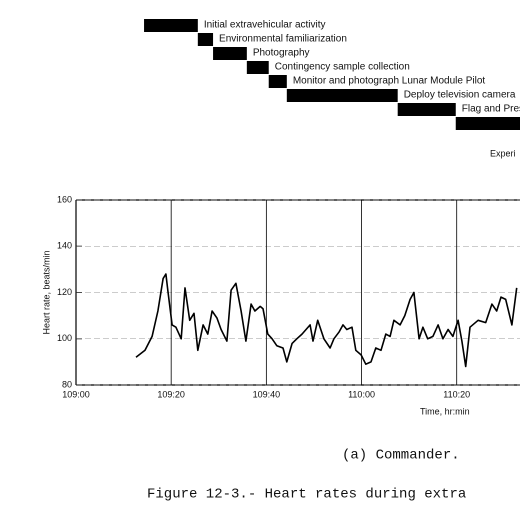 The height and width of the screenshot is (520, 520). What do you see at coordinates (491, 109) in the screenshot?
I see `activity-label: Flag and Pres` at bounding box center [491, 109].